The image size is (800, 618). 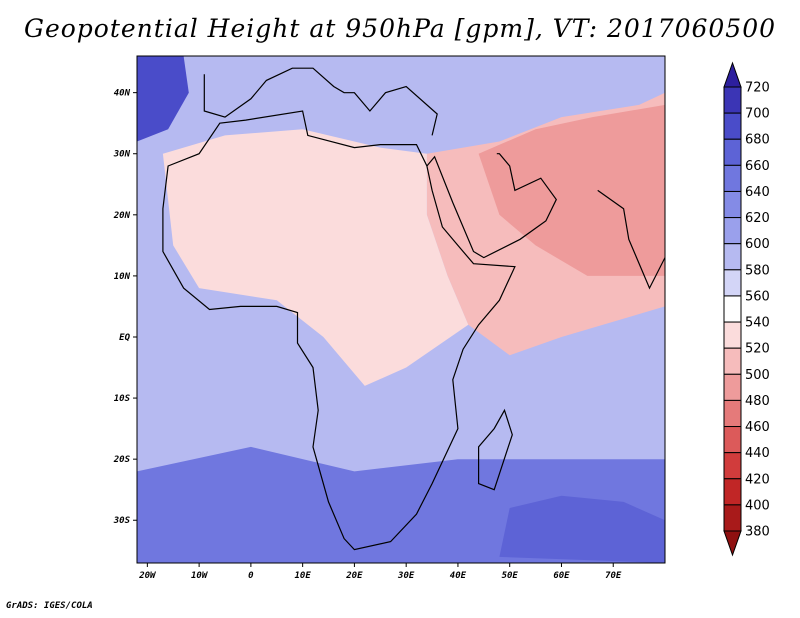 I want to click on field-region-southern-ocean-deep, so click(x=582, y=529).